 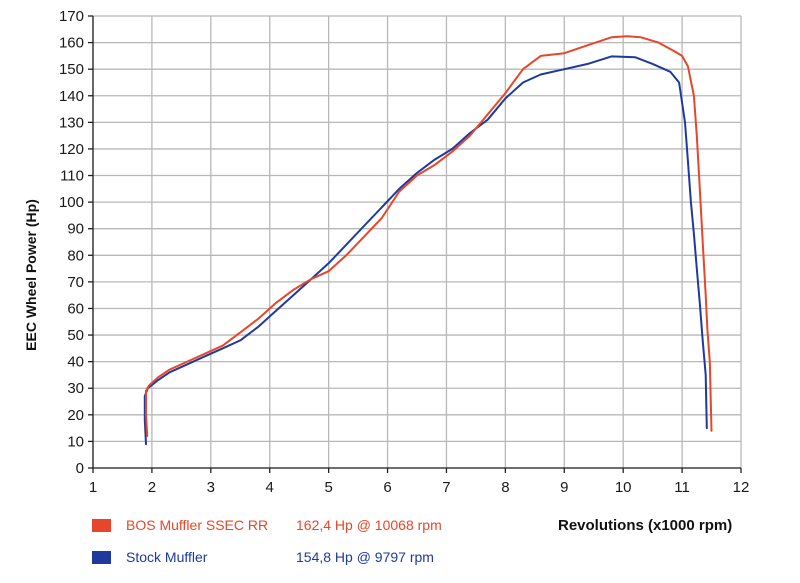 What do you see at coordinates (71, 202) in the screenshot?
I see `y-tick-label: 100` at bounding box center [71, 202].